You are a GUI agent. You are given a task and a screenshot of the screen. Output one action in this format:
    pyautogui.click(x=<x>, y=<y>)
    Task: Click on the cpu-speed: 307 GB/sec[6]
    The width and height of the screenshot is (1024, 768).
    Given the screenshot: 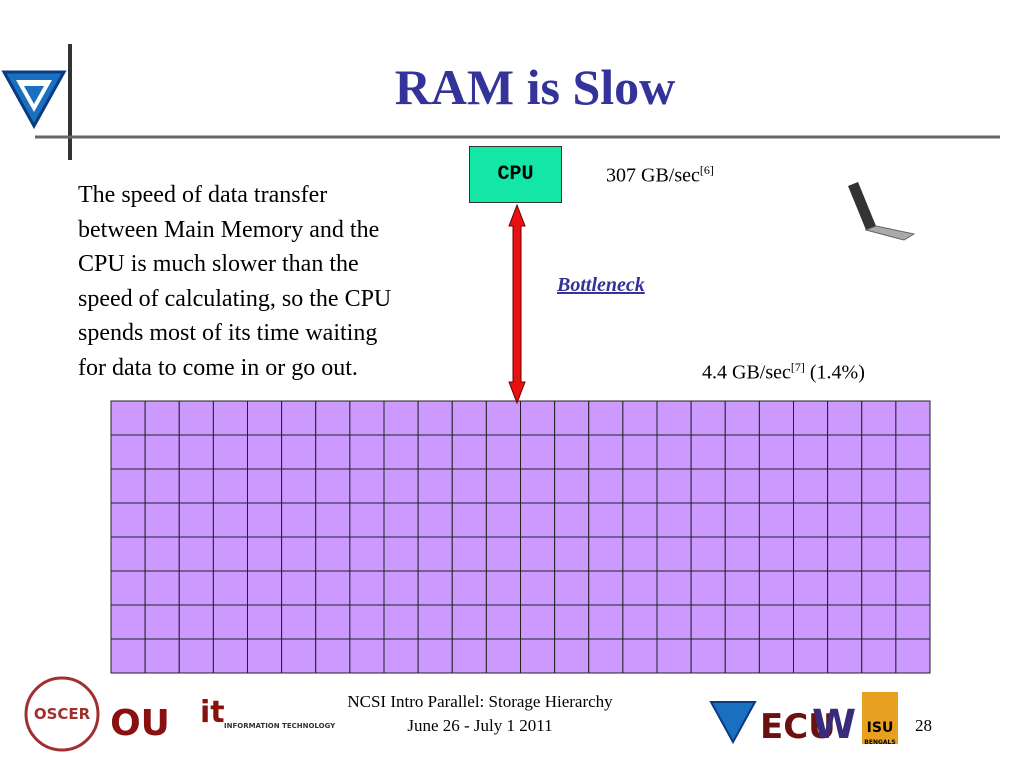 What is the action you would take?
    pyautogui.click(x=660, y=175)
    